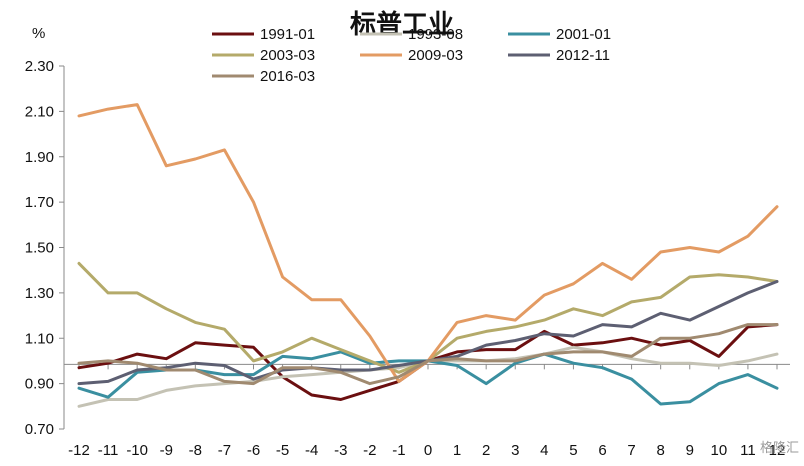 Image resolution: width=804 pixels, height=466 pixels. What do you see at coordinates (166, 450) in the screenshot?
I see `x-tick-label: -9` at bounding box center [166, 450].